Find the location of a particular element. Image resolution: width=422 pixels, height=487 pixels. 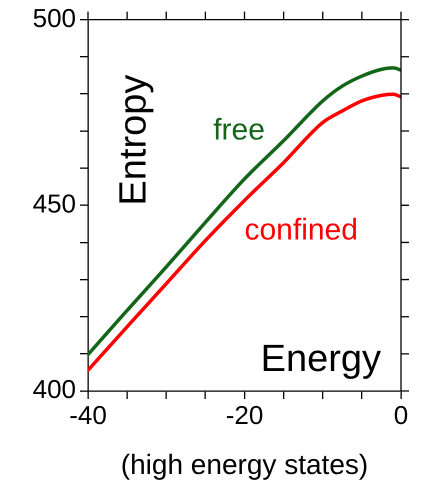

y-tick-label: 450 is located at coordinates (54, 203).